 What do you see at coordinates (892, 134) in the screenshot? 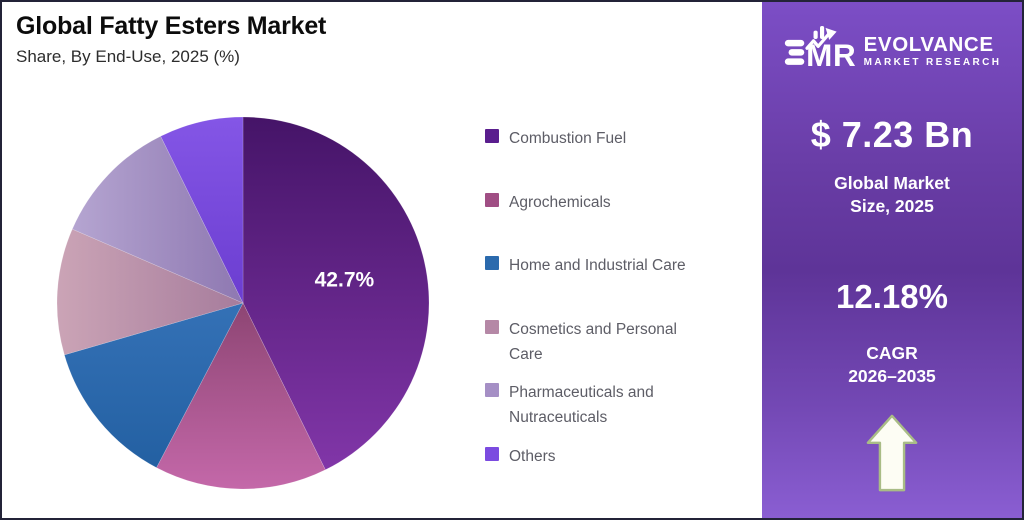
I see `market-size-value: $ 7.23 Bn` at bounding box center [892, 134].